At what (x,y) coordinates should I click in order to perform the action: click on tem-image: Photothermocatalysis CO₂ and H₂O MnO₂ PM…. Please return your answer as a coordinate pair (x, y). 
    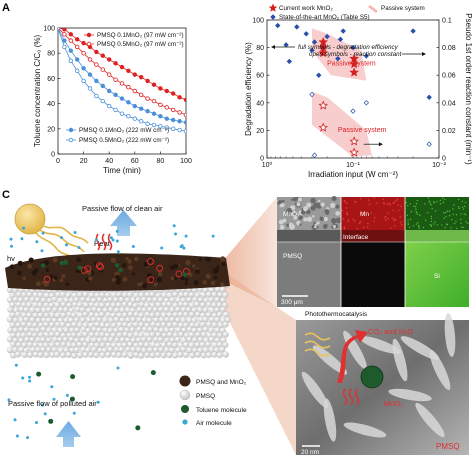
    Looking at the image, I should click on (382, 383).